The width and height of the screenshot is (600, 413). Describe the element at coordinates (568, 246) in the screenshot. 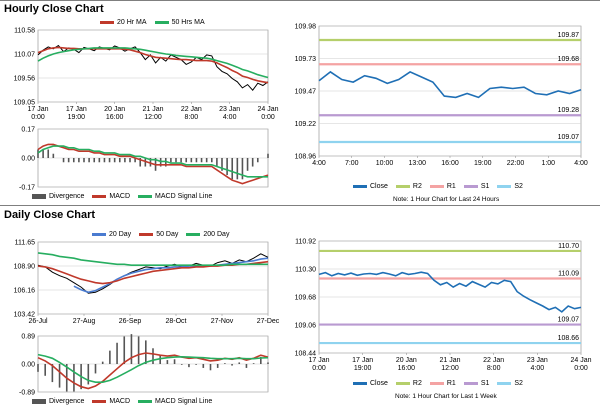

I see `level-label-r2: 110.70` at that location.